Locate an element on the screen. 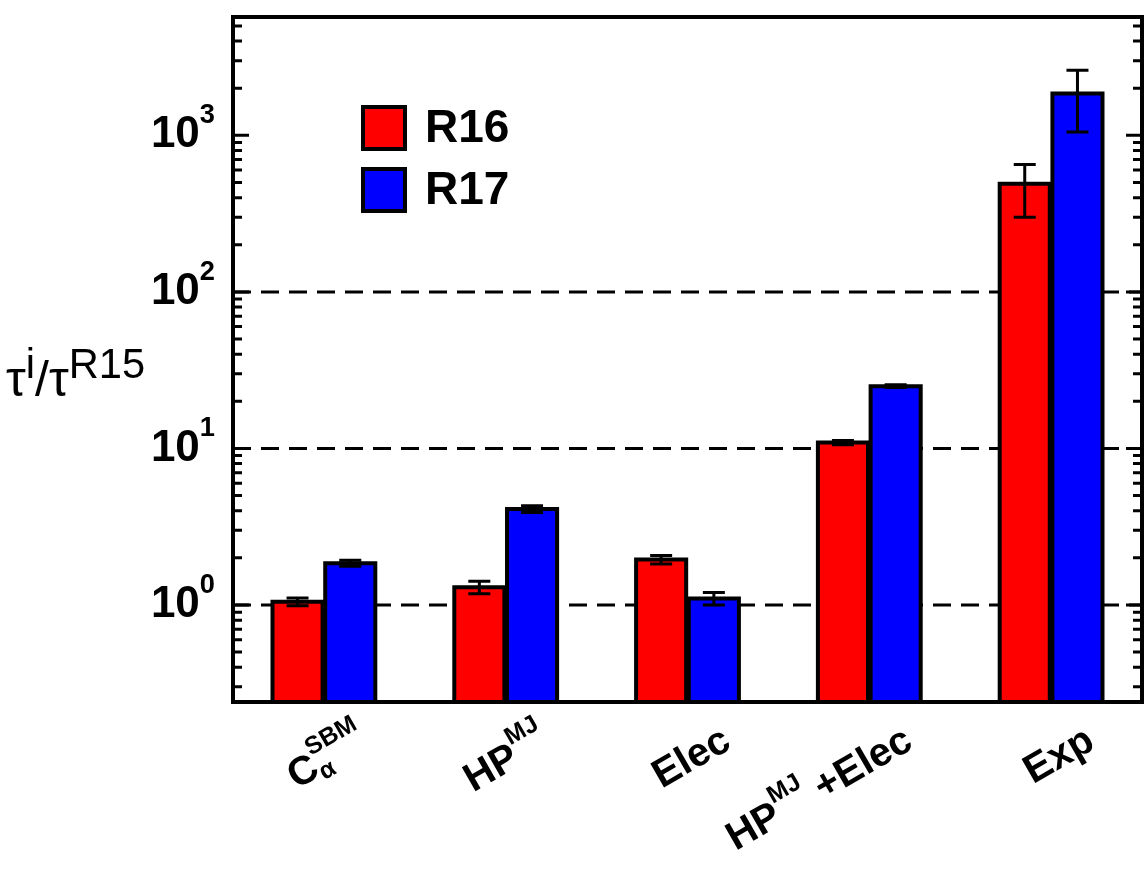 The image size is (1148, 880). legend-label: R17 is located at coordinates (467, 187).